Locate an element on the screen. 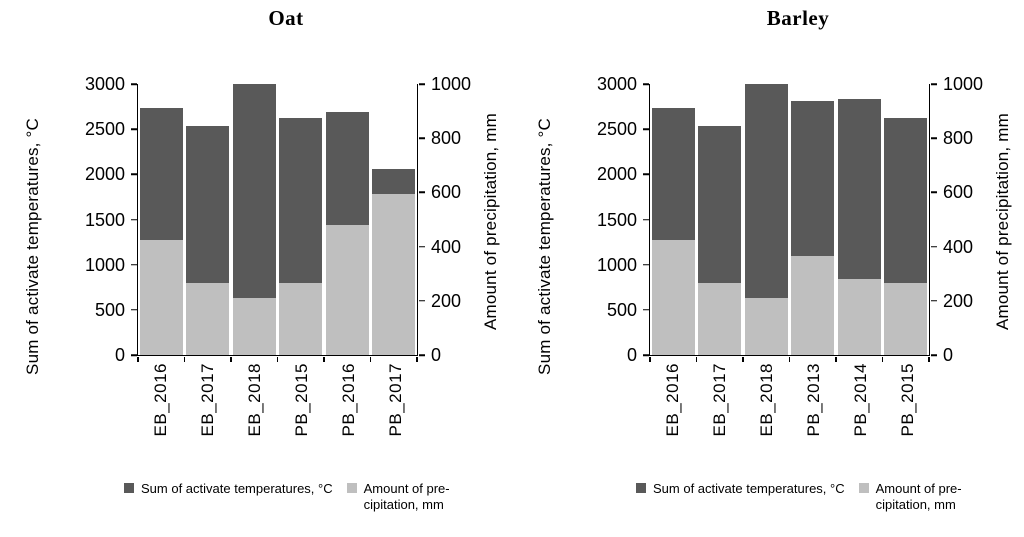  right-axis-tick-label: 600 is located at coordinates (446, 192).